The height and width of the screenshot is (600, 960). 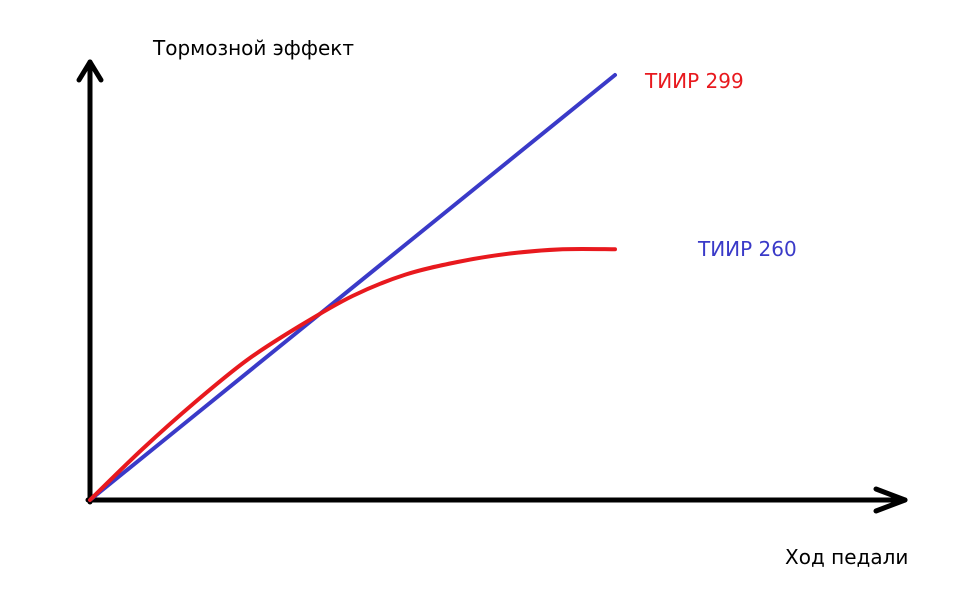 I want to click on series-label-tiir-260: ТИИР 260, so click(x=747, y=249).